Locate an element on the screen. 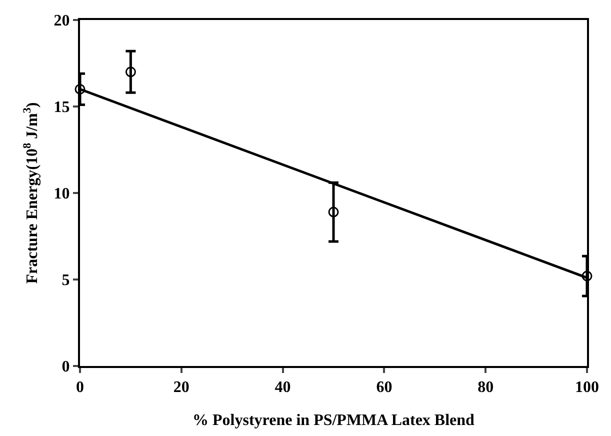 Image resolution: width=611 pixels, height=436 pixels. y-tick-label: 0 is located at coordinates (66, 367).